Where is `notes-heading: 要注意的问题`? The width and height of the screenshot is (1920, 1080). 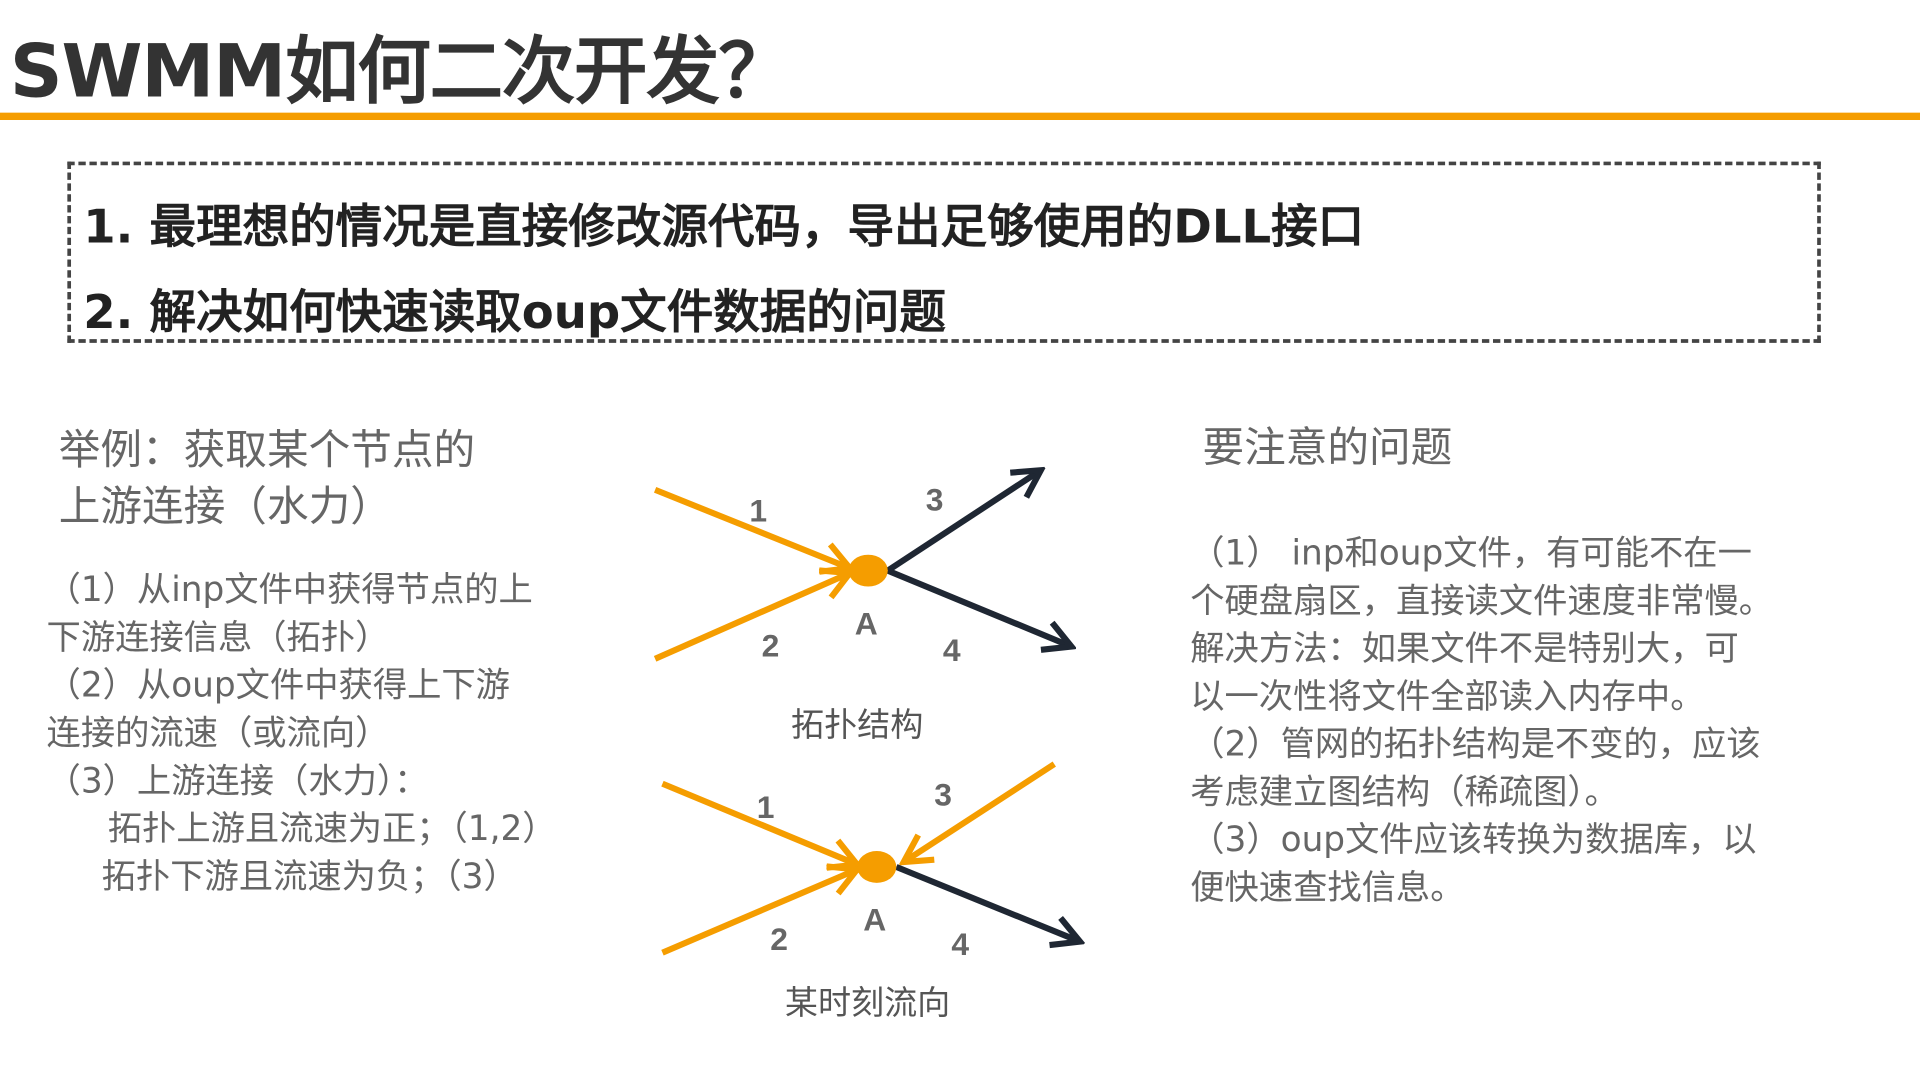
notes-heading: 要注意的问题 is located at coordinates (1327, 448).